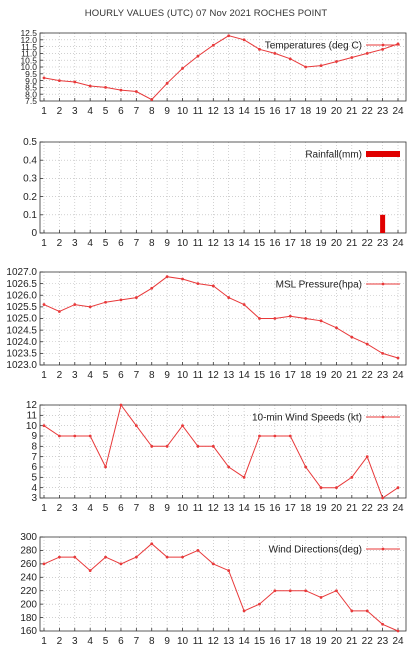 Image resolution: width=412 pixels, height=652 pixels. I want to click on x-tick-label: 12, so click(214, 243).